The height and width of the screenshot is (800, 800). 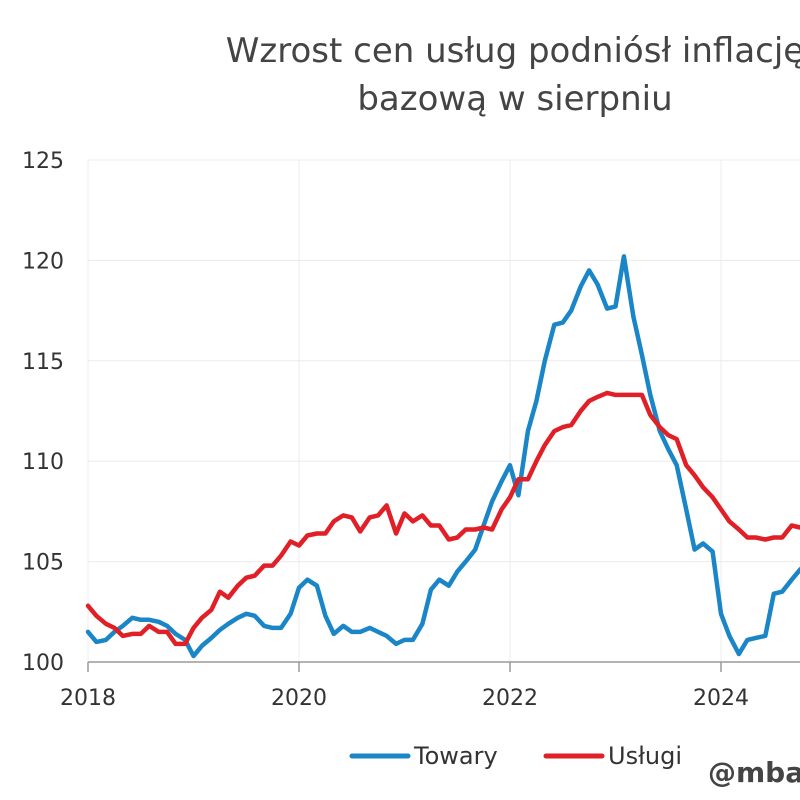 What do you see at coordinates (299, 698) in the screenshot?
I see `x-tick-label: 2020` at bounding box center [299, 698].